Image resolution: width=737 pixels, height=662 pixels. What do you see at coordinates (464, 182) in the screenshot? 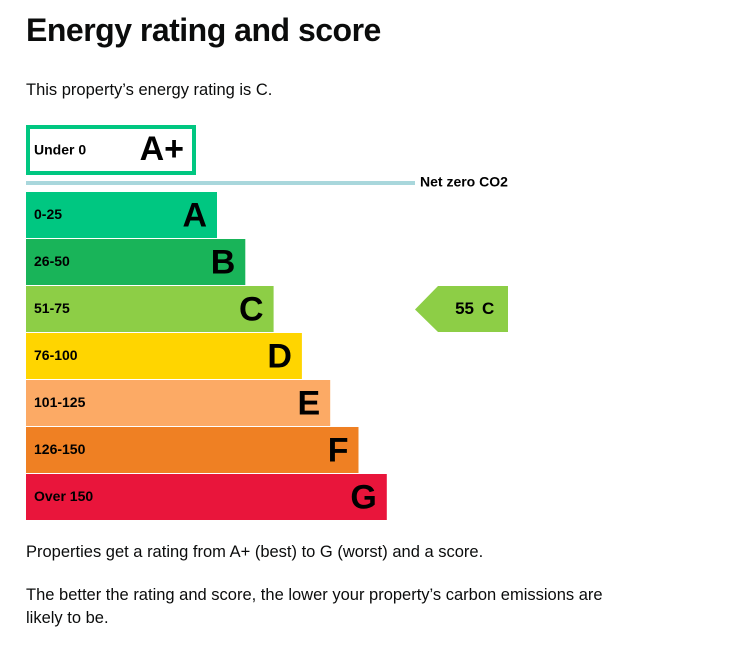
I see `net-zero-label: Net zero CO2` at bounding box center [464, 182].